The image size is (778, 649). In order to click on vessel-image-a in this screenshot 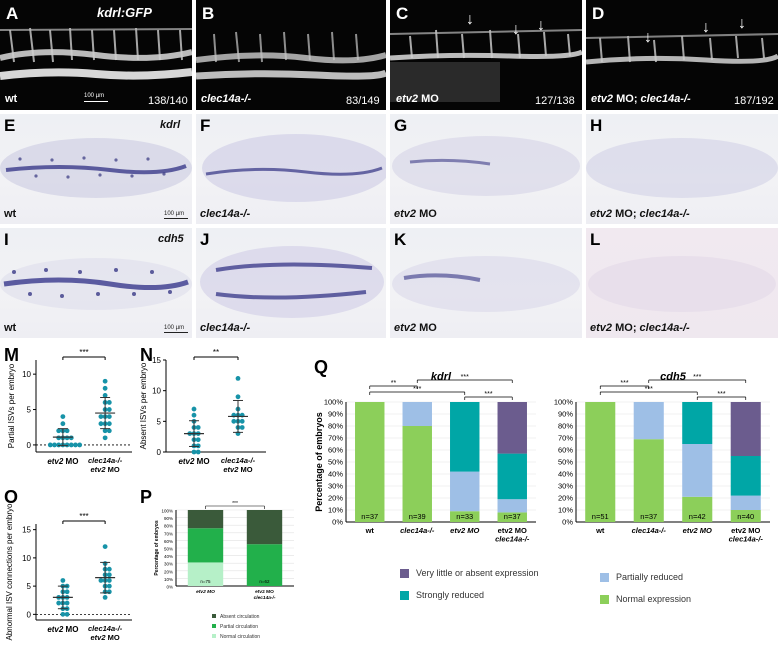, I will do `click(96, 53)`.